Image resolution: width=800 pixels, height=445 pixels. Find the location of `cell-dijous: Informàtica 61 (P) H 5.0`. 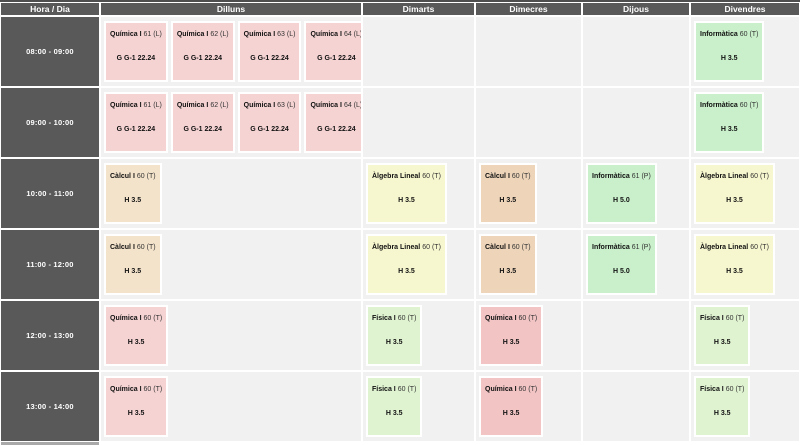

cell-dijous: Informàtica 61 (P) H 5.0 is located at coordinates (636, 193).